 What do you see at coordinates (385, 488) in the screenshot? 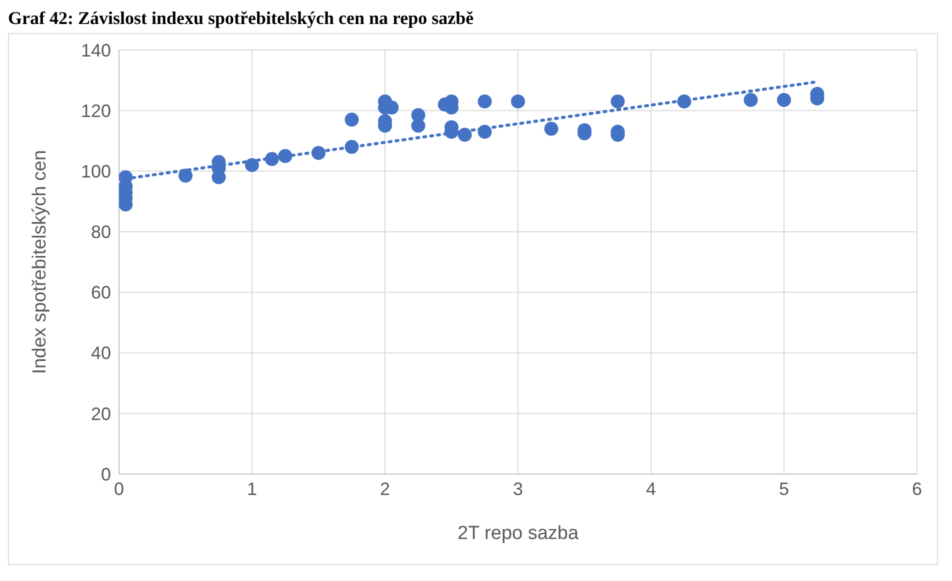
I see `x-tick-label: 2` at bounding box center [385, 488].